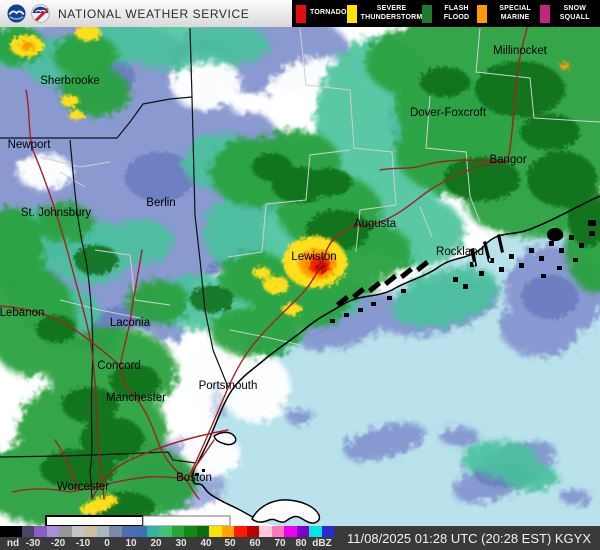 This screenshot has height=550, width=600. Describe the element at coordinates (181, 543) in the screenshot. I see `colorbar-tick-30: 30` at that location.